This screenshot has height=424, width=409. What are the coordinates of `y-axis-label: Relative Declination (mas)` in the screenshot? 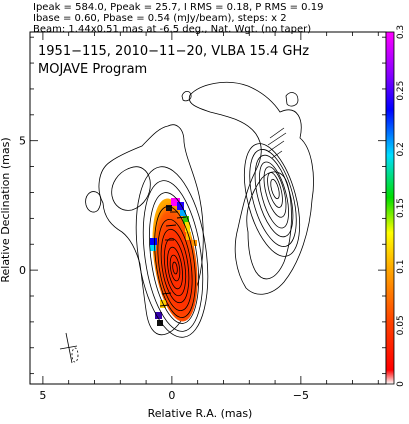 It's located at (6, 209).